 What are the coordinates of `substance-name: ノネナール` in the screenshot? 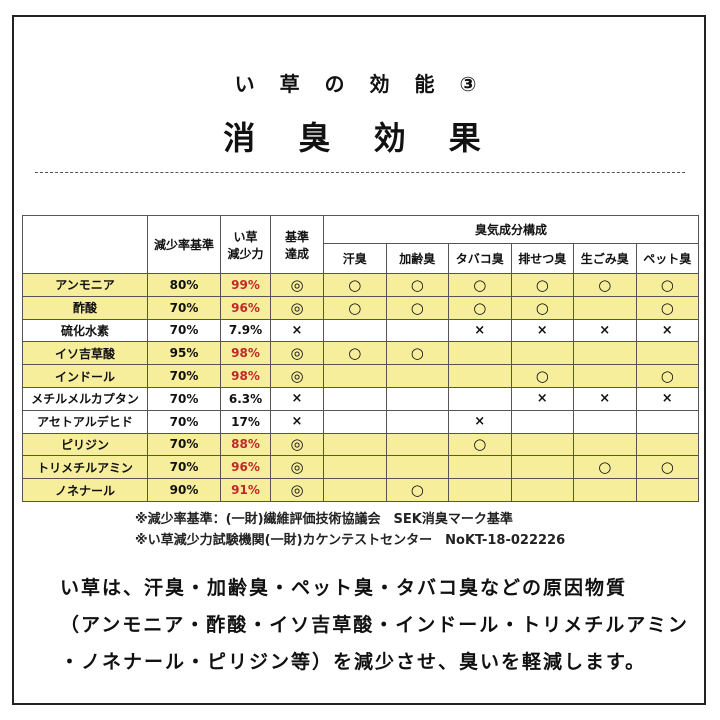 It's located at (85, 490).